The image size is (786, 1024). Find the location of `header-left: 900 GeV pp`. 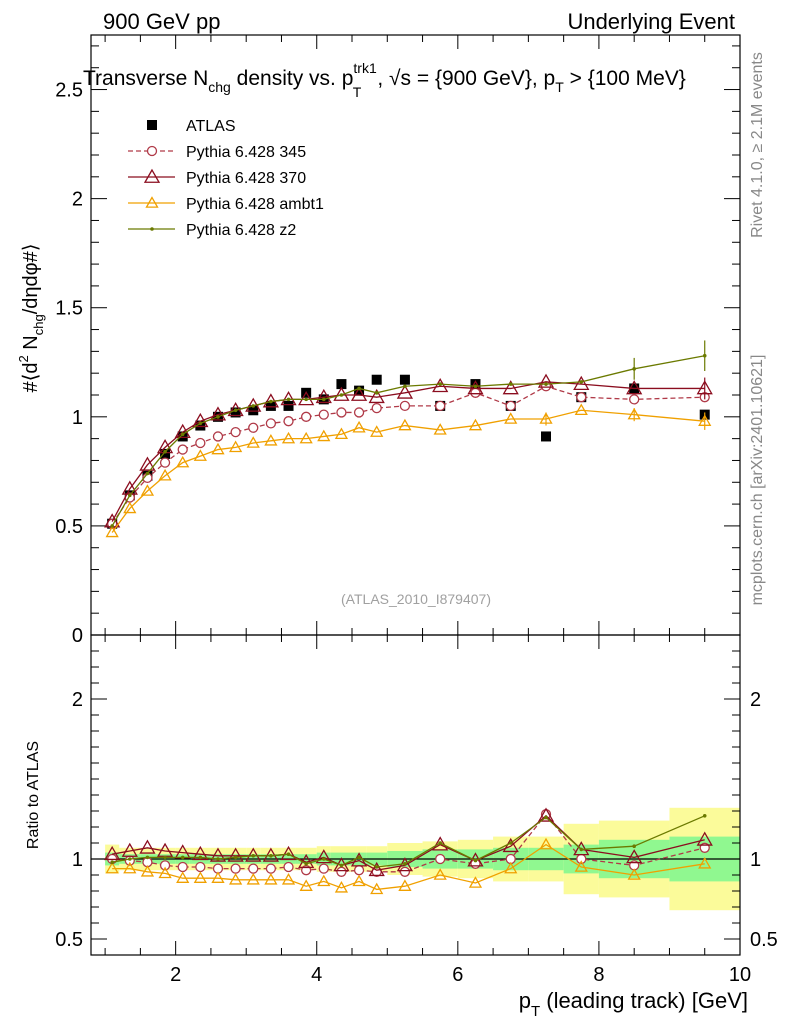

header-left: 900 GeV pp is located at coordinates (161, 21).